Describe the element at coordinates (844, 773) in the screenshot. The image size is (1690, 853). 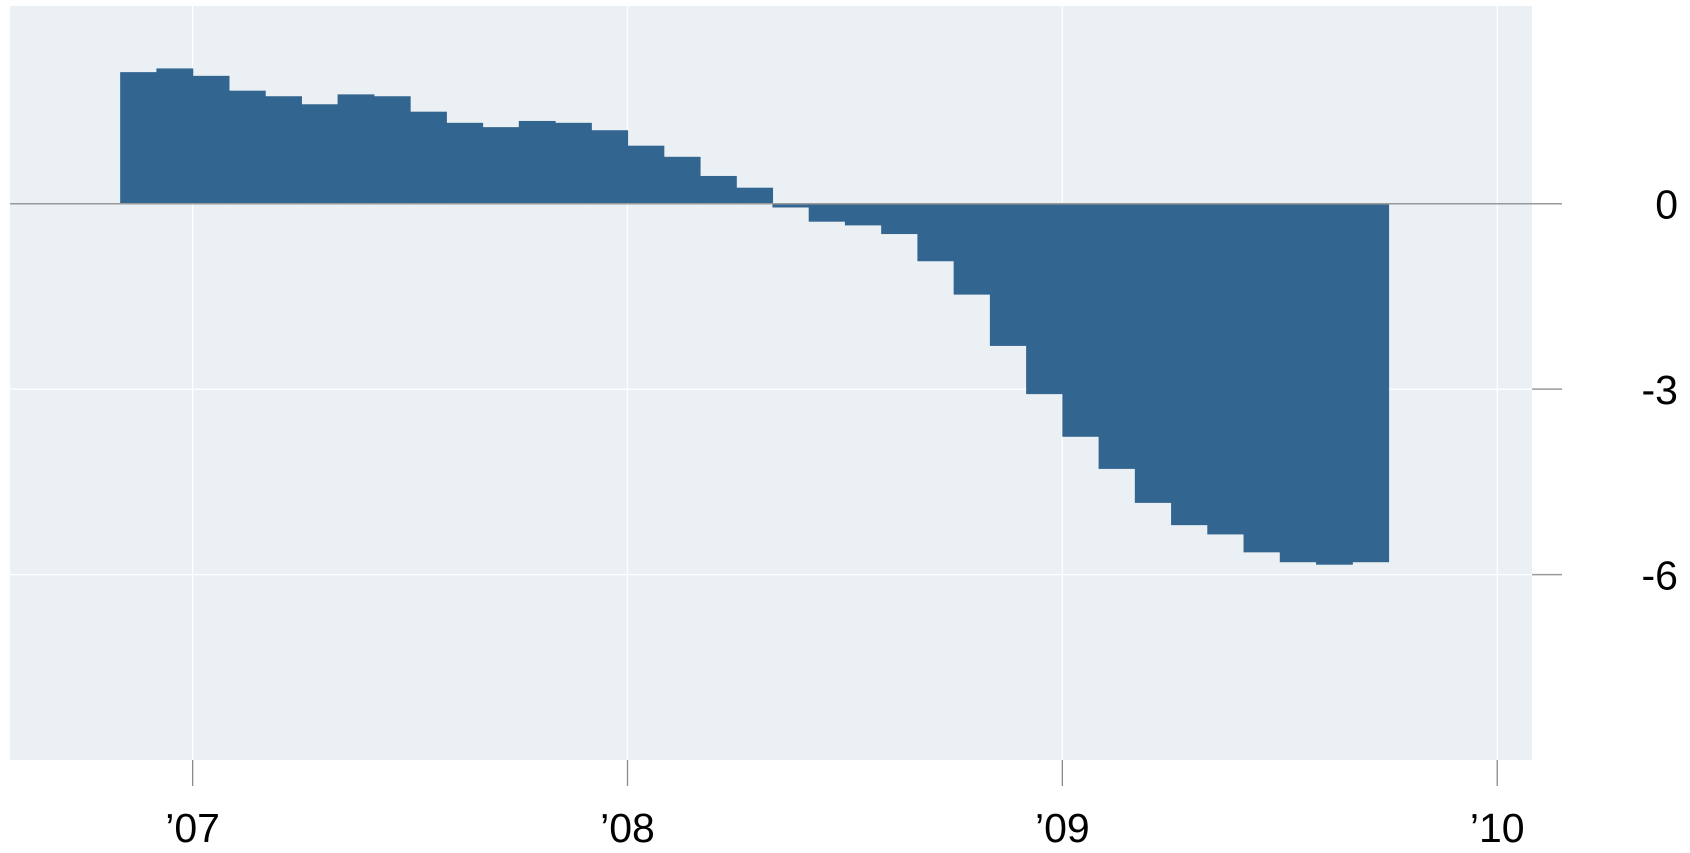
I see `x-axis-ticks` at that location.